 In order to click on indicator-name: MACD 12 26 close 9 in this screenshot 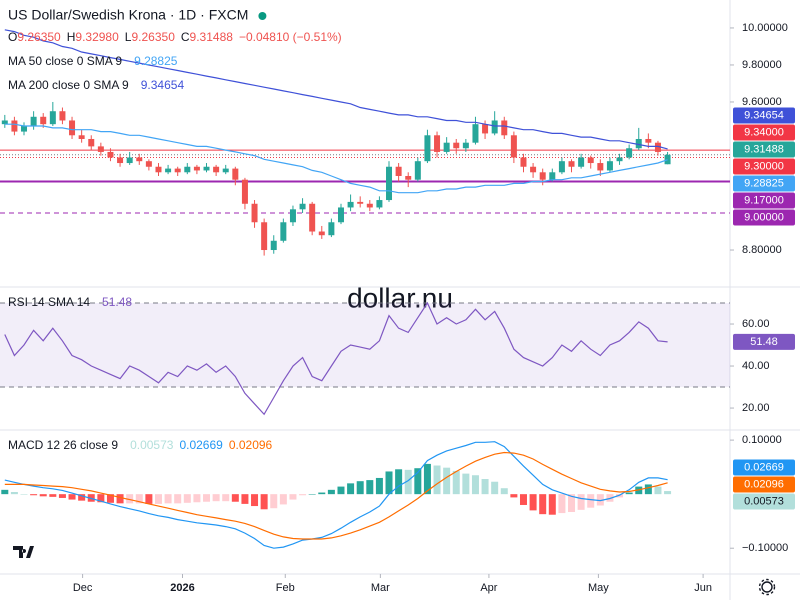, I will do `click(63, 445)`.